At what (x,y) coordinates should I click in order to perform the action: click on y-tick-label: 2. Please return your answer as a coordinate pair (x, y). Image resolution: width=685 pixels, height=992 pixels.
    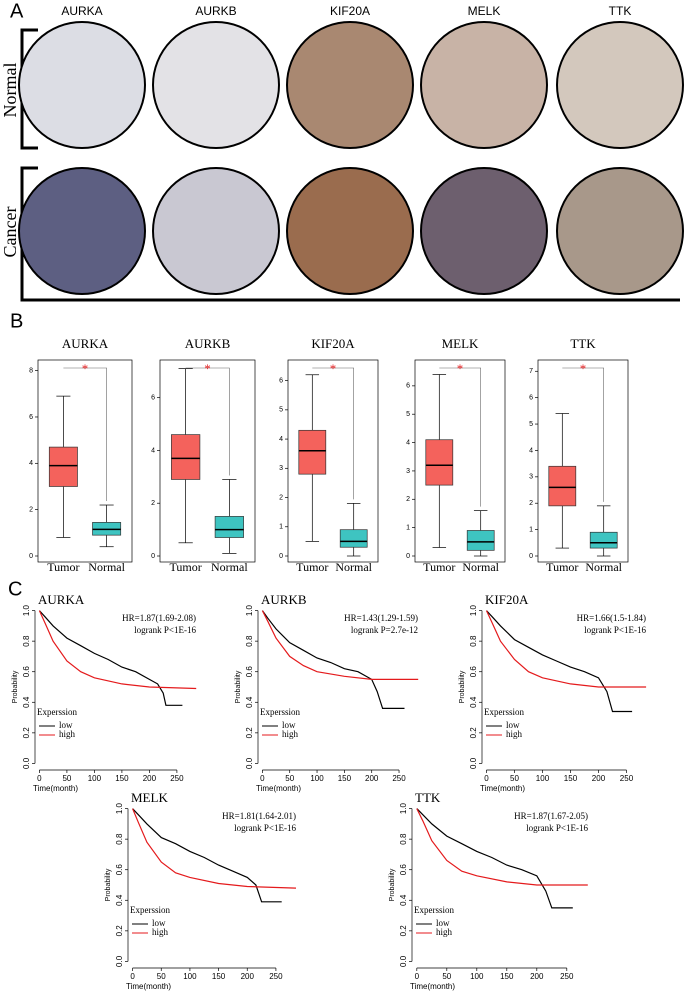
    Looking at the image, I should click on (531, 503).